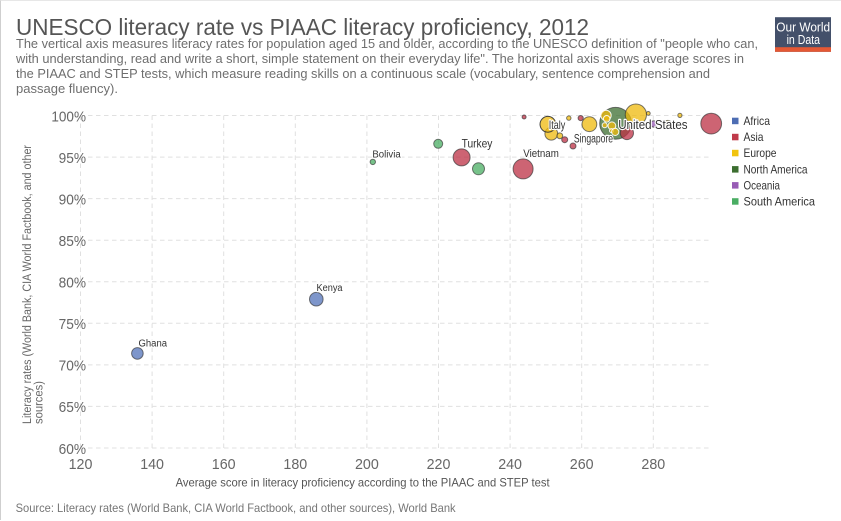 Image resolution: width=841 pixels, height=521 pixels. What do you see at coordinates (652, 125) in the screenshot?
I see `svg-text: United States` at bounding box center [652, 125].